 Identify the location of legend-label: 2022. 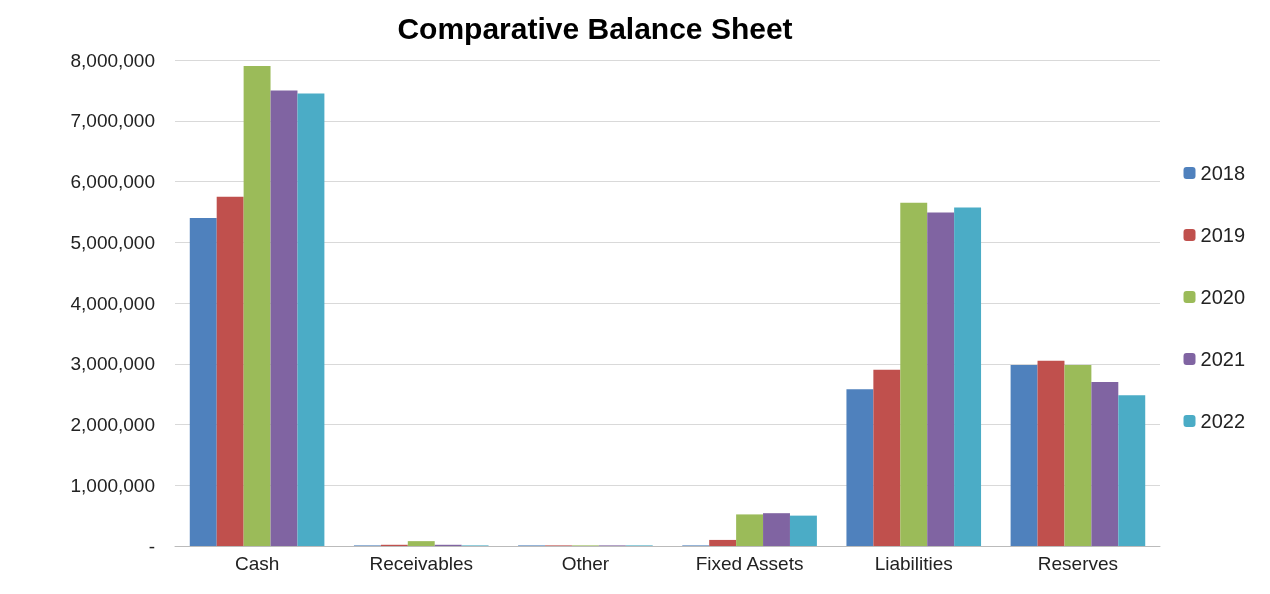
(1223, 421).